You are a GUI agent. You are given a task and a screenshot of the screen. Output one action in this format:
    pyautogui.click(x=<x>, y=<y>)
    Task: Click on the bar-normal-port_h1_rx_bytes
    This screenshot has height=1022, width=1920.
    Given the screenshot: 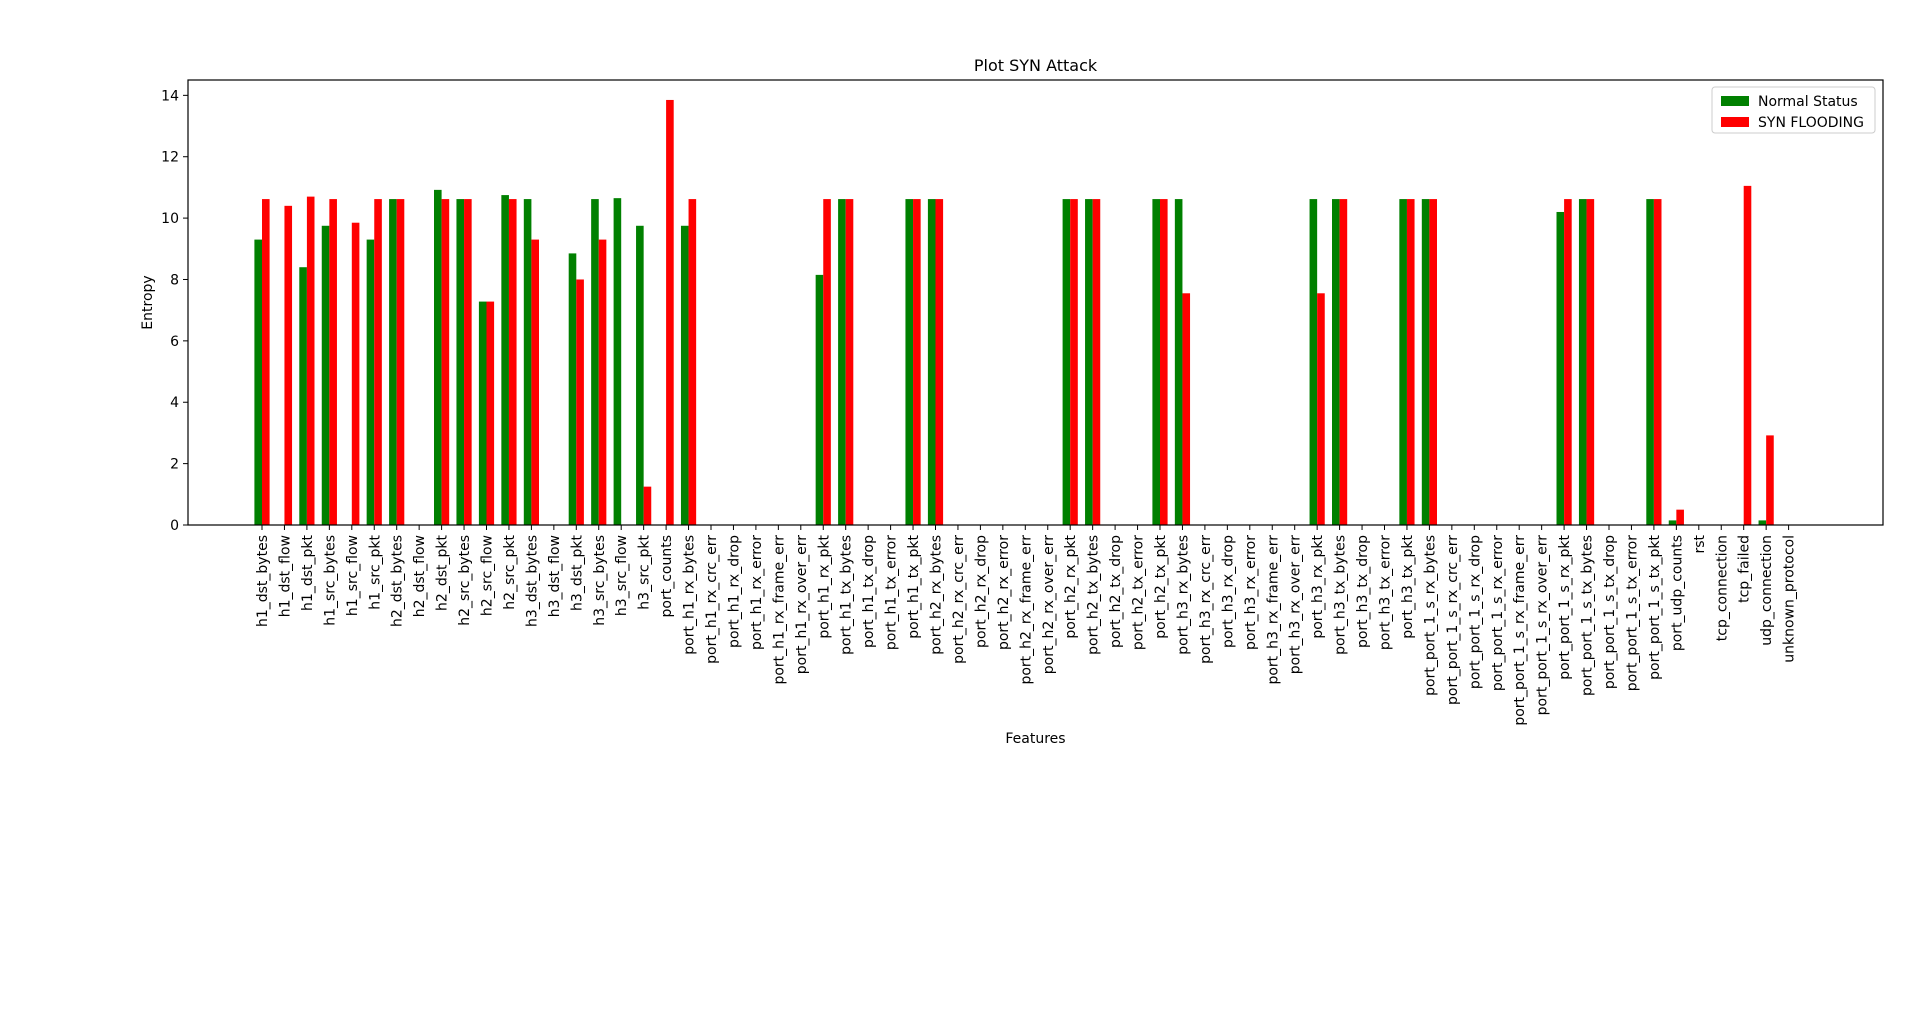 What is the action you would take?
    pyautogui.click(x=684, y=375)
    